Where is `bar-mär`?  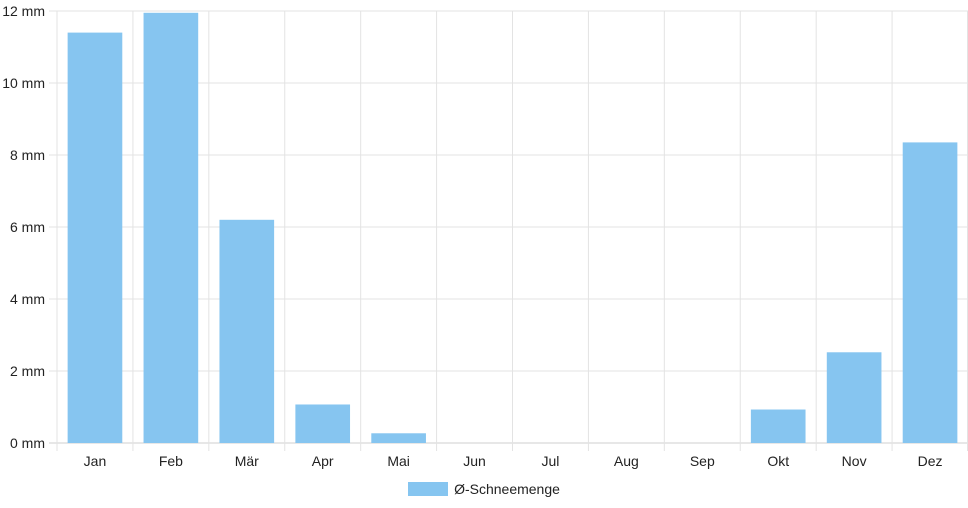 bar-mär is located at coordinates (247, 331).